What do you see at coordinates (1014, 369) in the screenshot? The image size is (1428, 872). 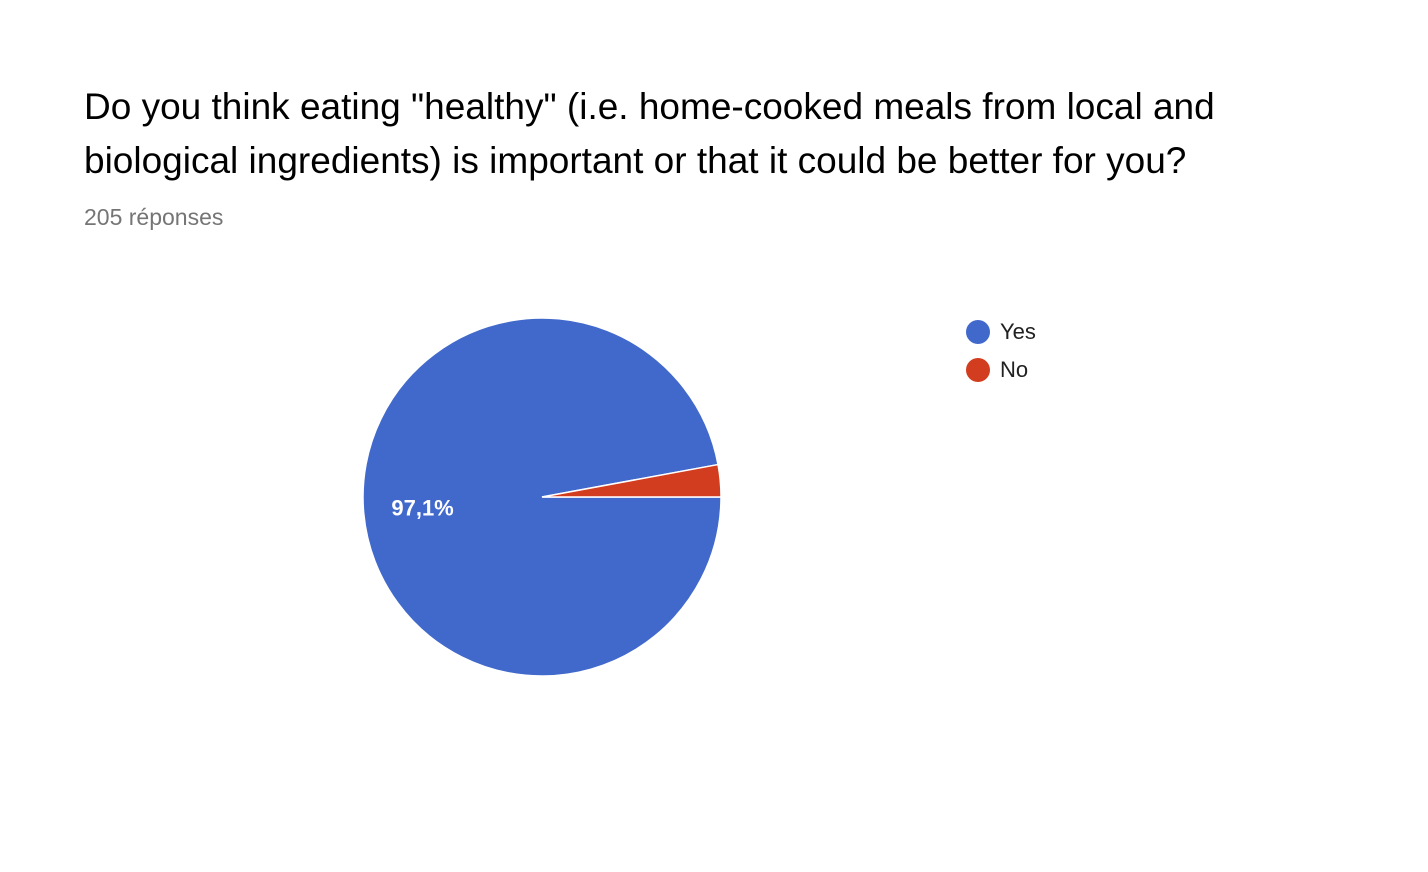 I see `legend-label-no: No` at bounding box center [1014, 369].